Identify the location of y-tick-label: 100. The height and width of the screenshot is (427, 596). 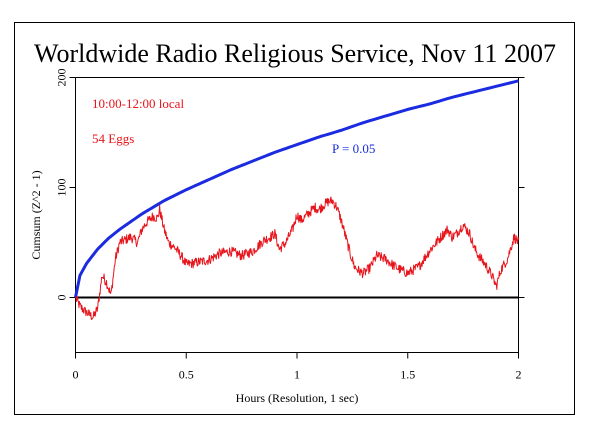
(62, 188).